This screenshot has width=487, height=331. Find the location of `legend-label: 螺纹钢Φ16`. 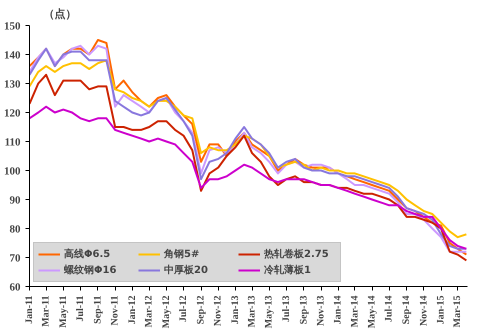

legend-label: 螺纹钢Φ16 is located at coordinates (91, 270).